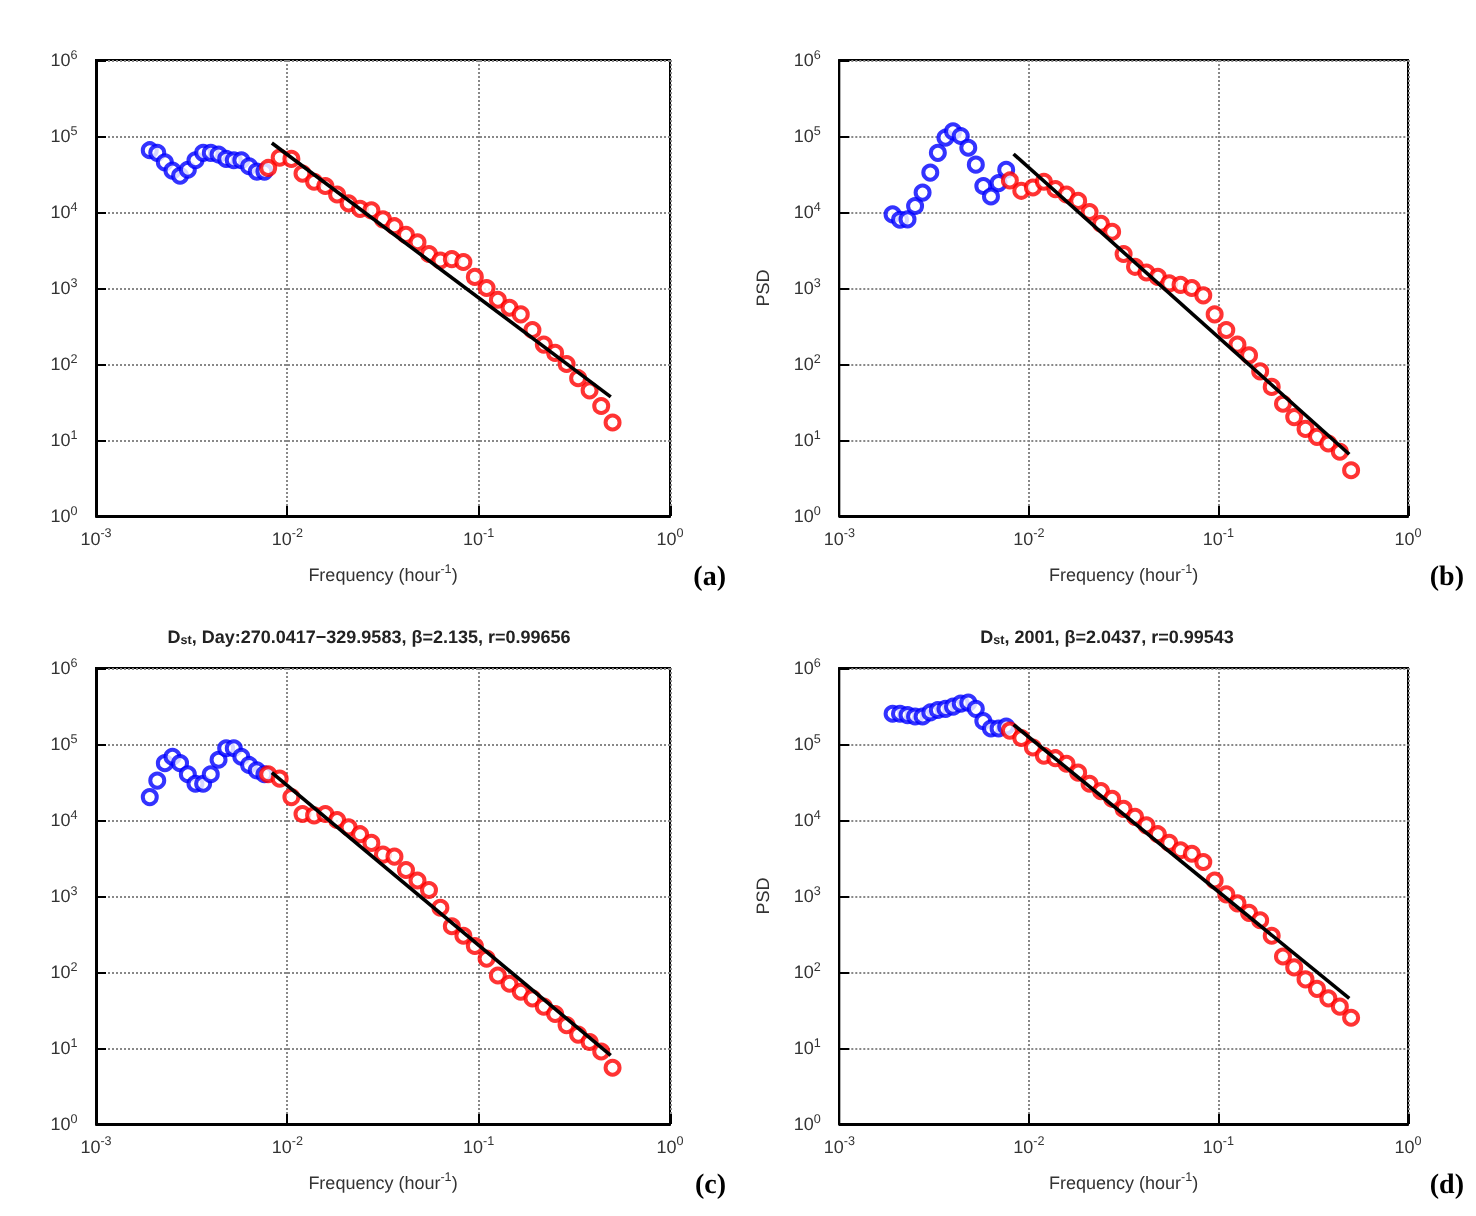 The width and height of the screenshot is (1476, 1216). Describe the element at coordinates (1447, 578) in the screenshot. I see `text: (b)` at that location.